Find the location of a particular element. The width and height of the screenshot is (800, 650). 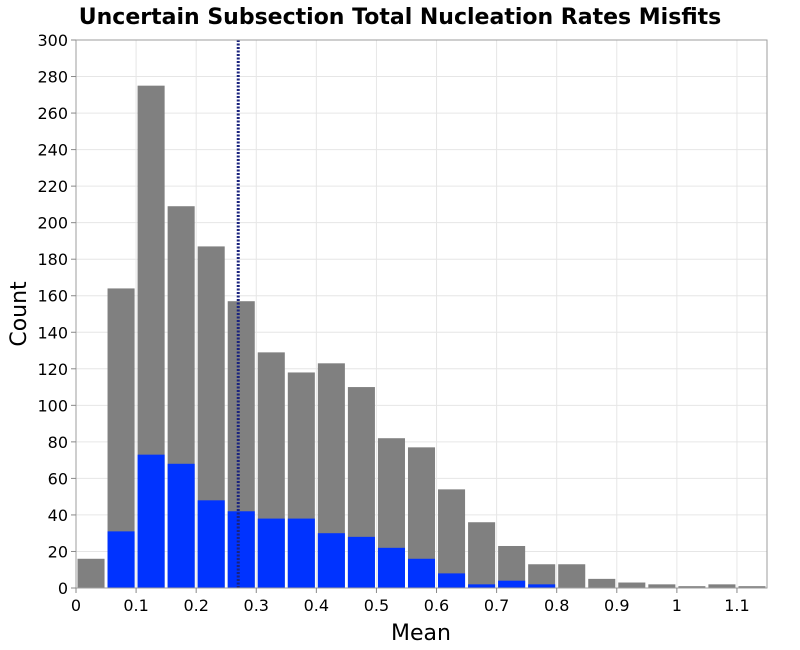

x-tick-label: 0.7 is located at coordinates (496, 605).